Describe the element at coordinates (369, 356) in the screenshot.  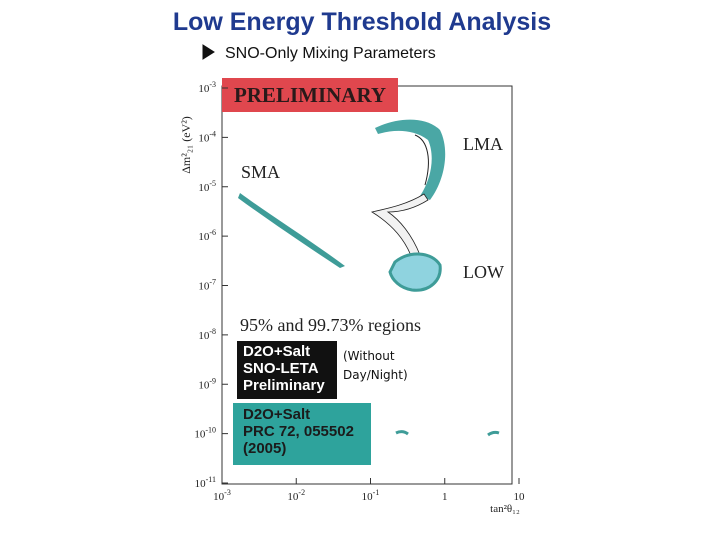
I see `note: (Without` at that location.